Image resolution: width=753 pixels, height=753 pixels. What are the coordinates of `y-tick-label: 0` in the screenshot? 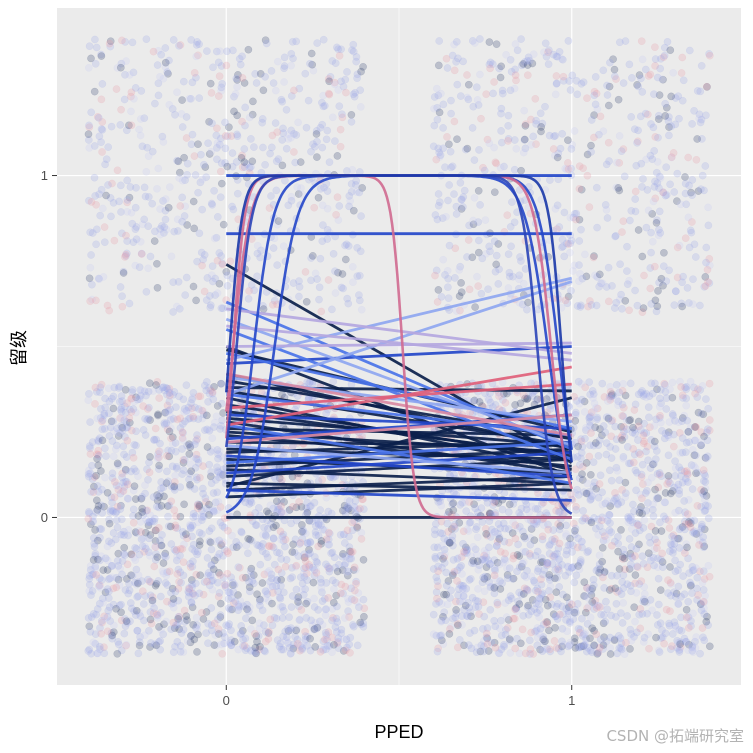 It's located at (44, 517).